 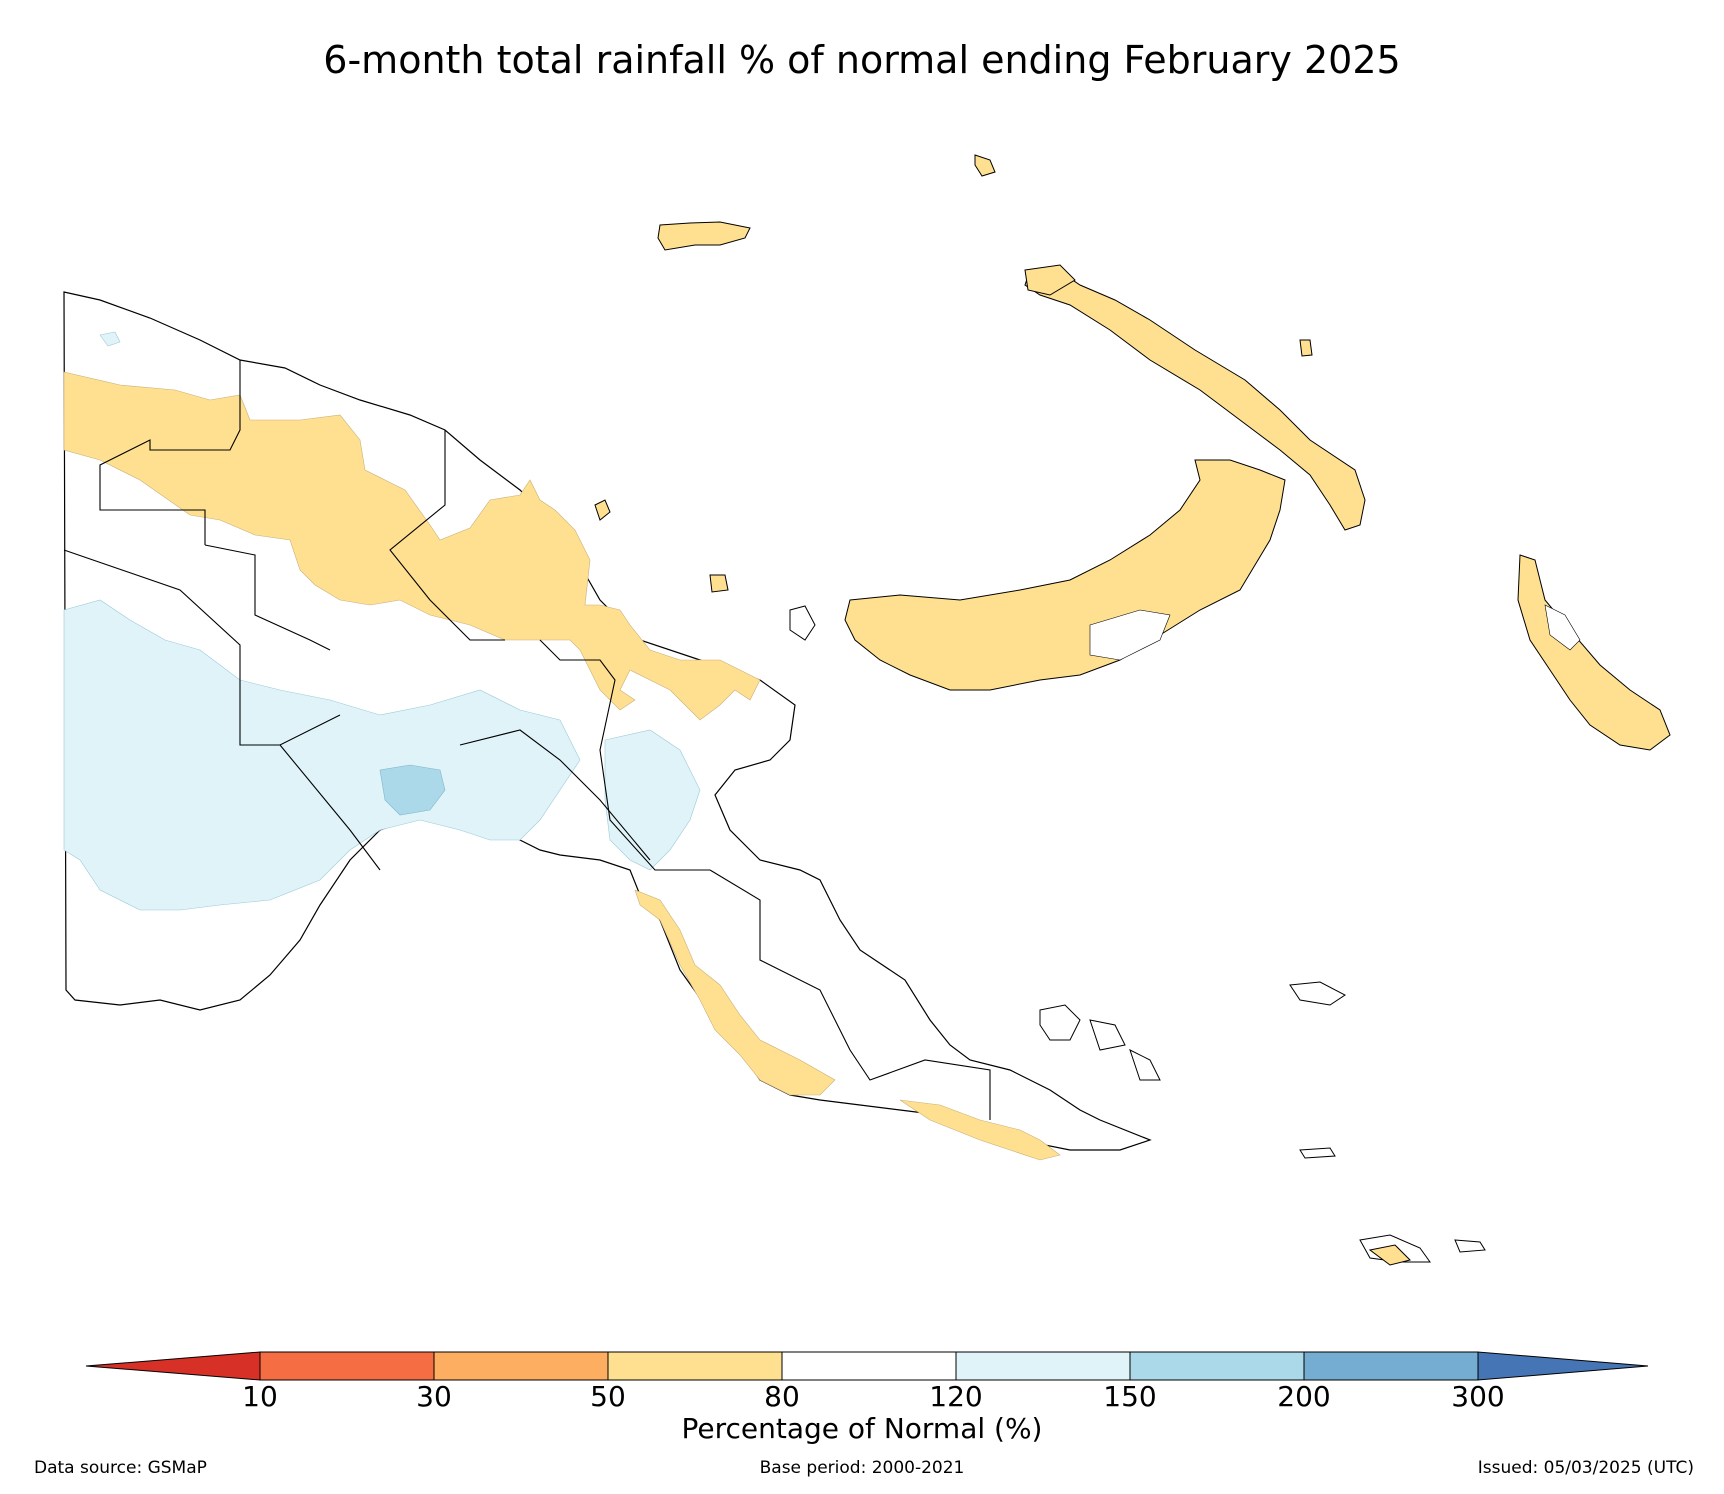 I want to click on wet-region-north-patch, so click(x=110, y=339).